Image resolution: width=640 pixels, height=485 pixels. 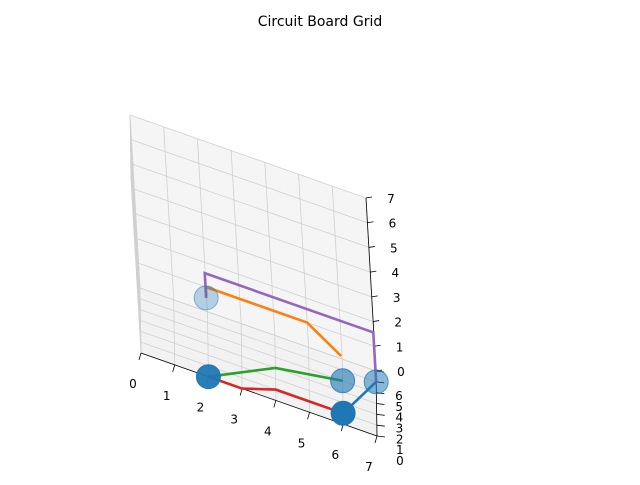 What do you see at coordinates (320, 22) in the screenshot?
I see `chart-title: Circuit Board Grid` at bounding box center [320, 22].